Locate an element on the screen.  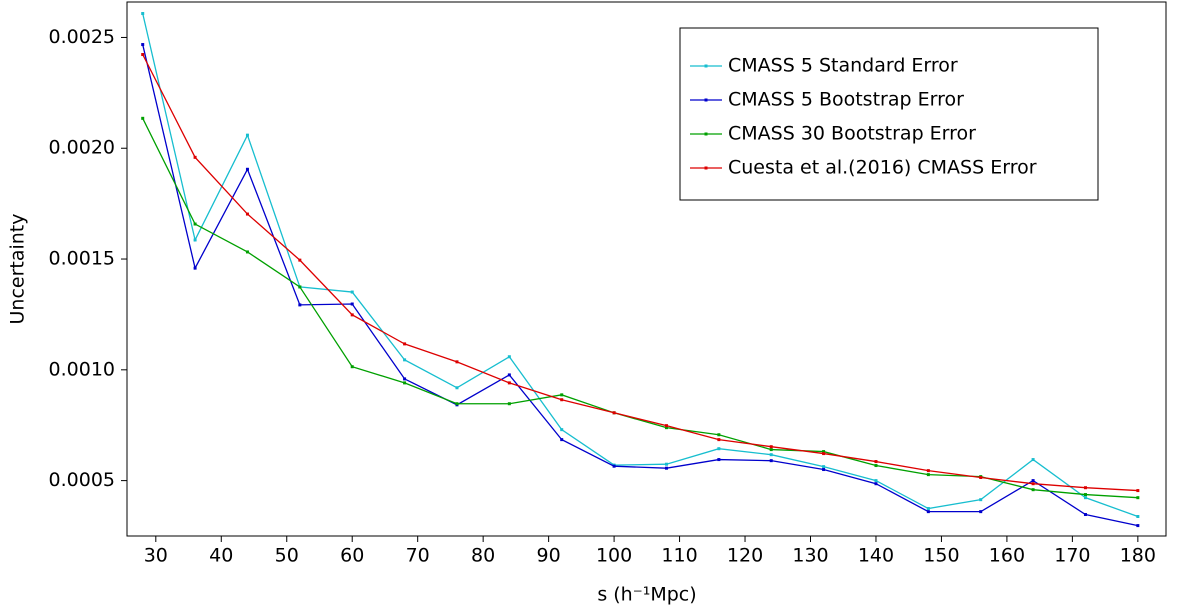
y-axis-label: Uncertainty is located at coordinates (18, 268).